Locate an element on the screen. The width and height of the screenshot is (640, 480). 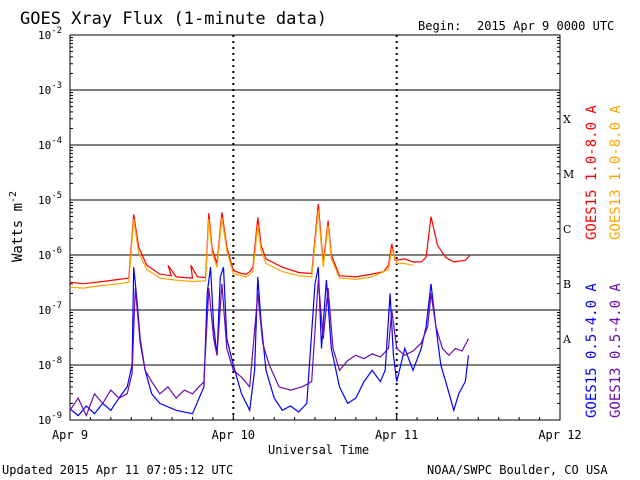
y-axis-label: Watts m-2 is located at coordinates (17, 226).